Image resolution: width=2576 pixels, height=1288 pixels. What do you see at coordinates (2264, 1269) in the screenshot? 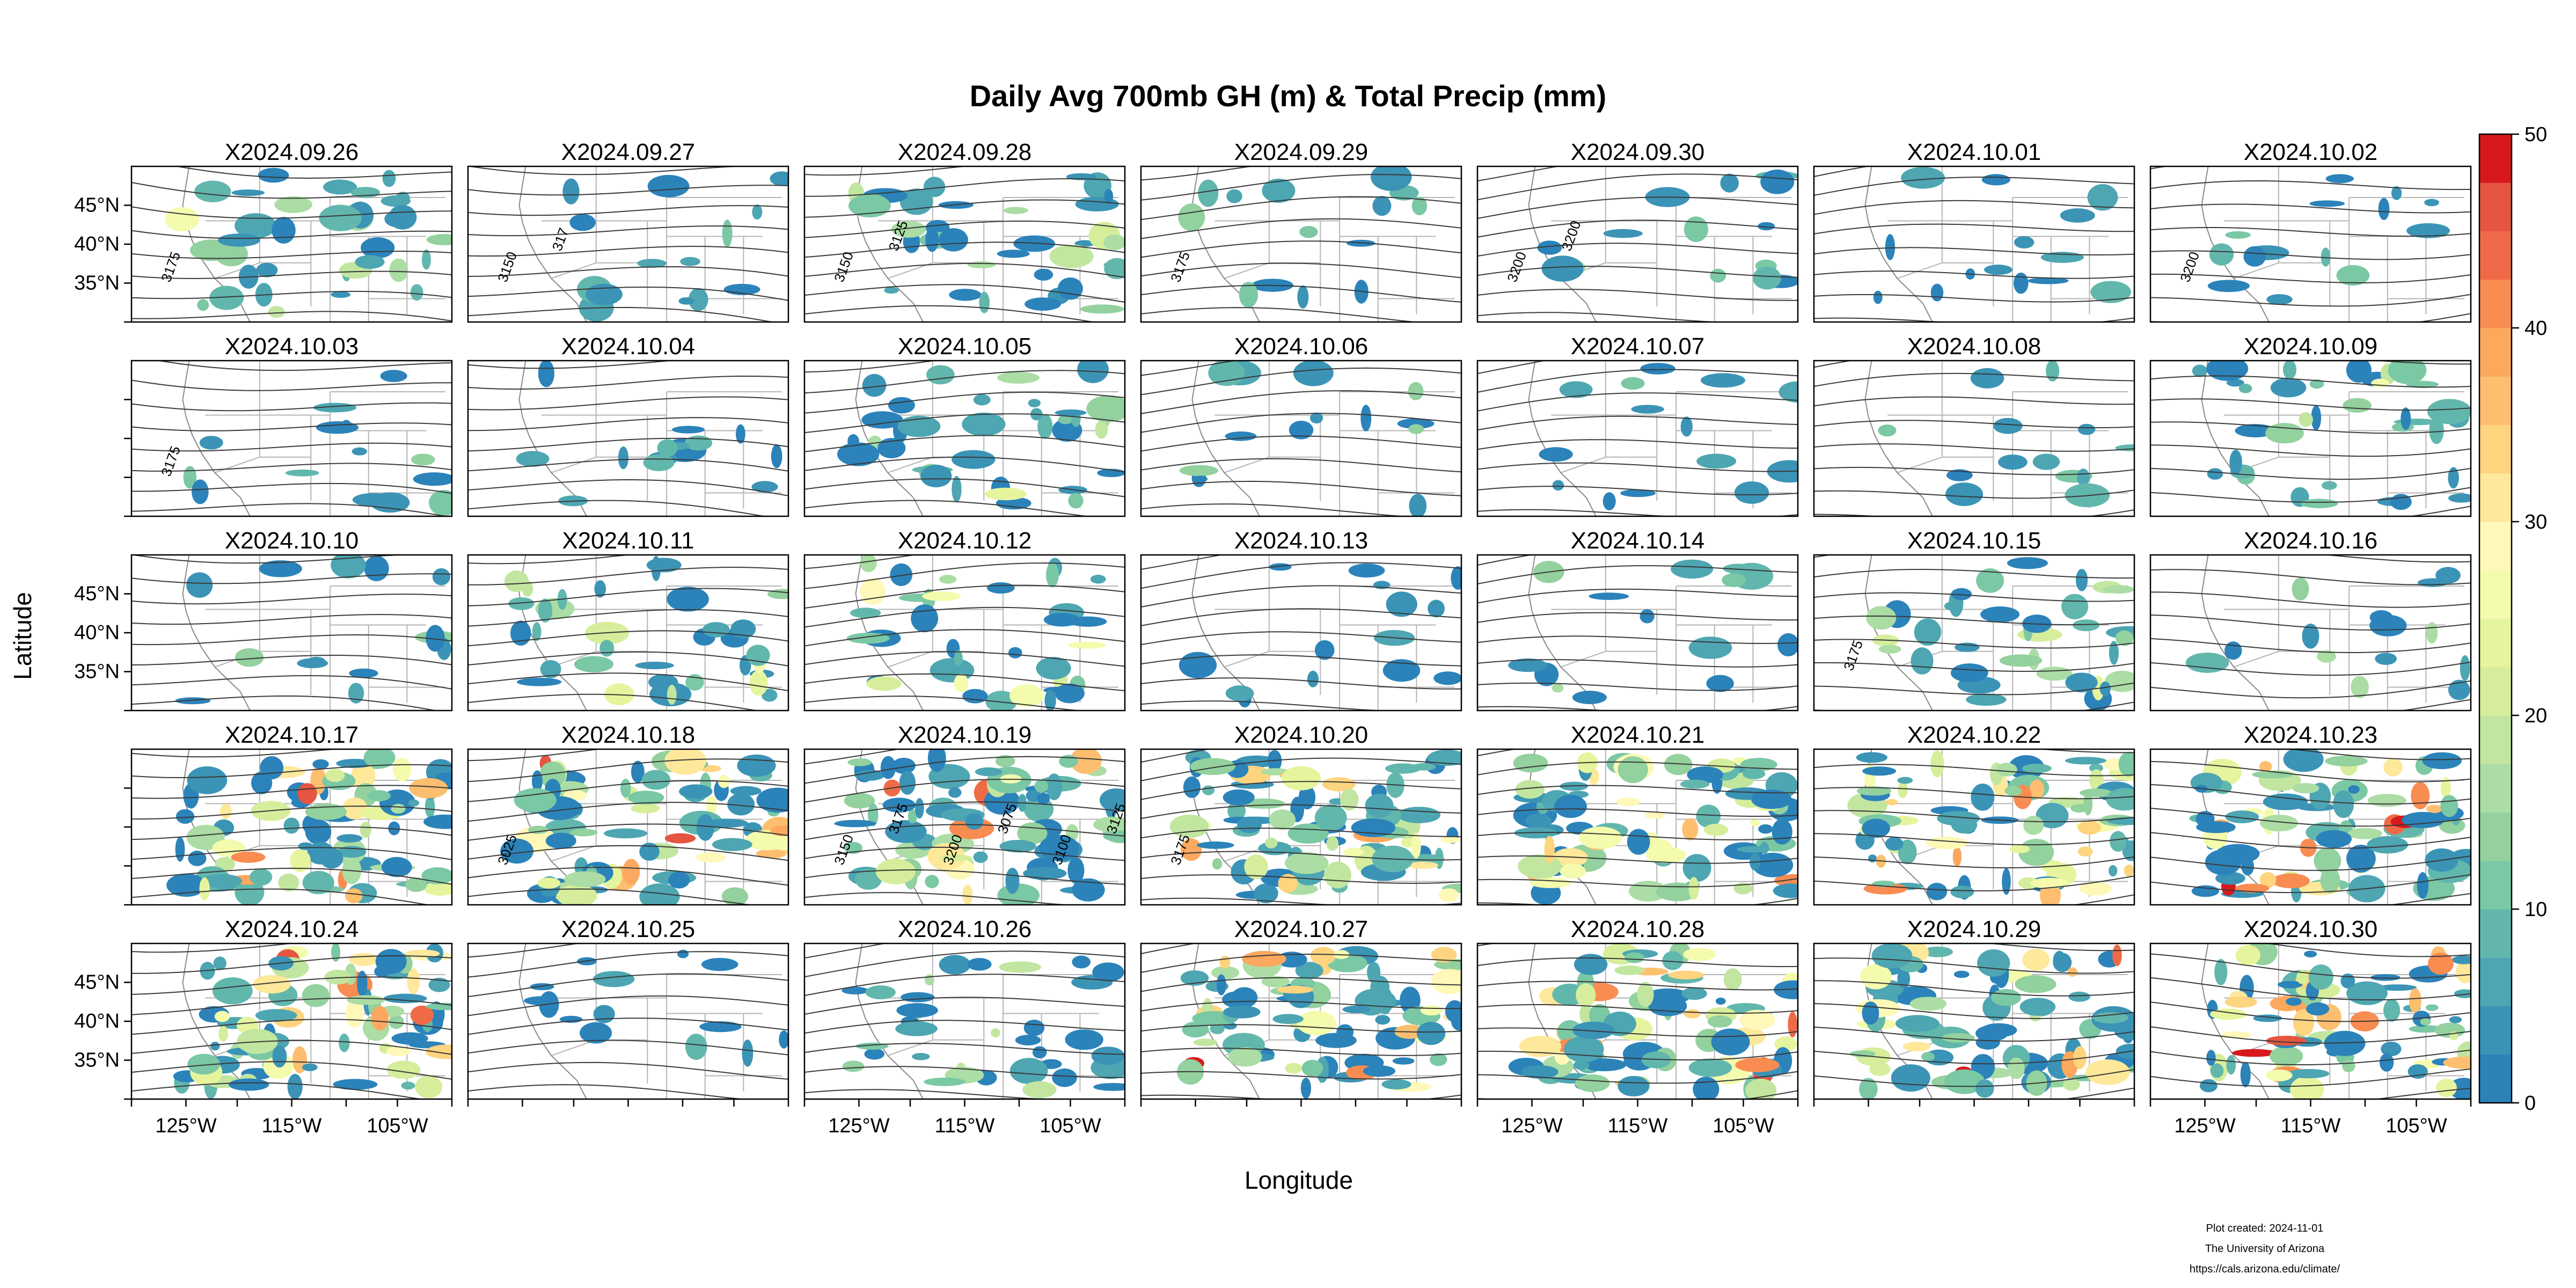
I see `website-url: https://cals.arizona.edu/climate/` at bounding box center [2264, 1269].